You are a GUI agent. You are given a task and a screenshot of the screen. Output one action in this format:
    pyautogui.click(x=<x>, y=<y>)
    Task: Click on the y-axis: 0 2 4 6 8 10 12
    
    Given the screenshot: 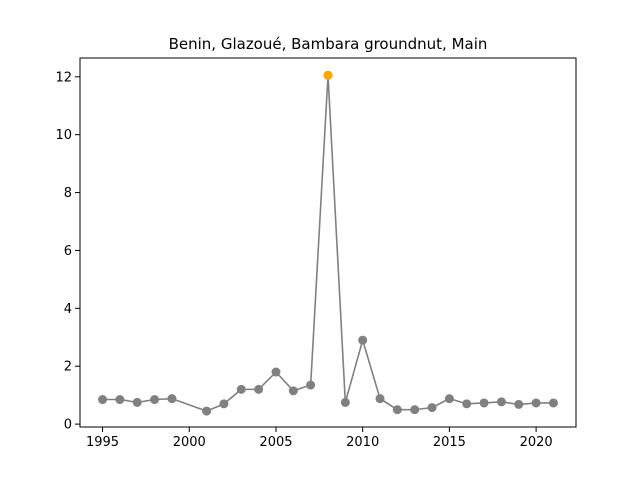 What is the action you would take?
    pyautogui.click(x=67, y=251)
    